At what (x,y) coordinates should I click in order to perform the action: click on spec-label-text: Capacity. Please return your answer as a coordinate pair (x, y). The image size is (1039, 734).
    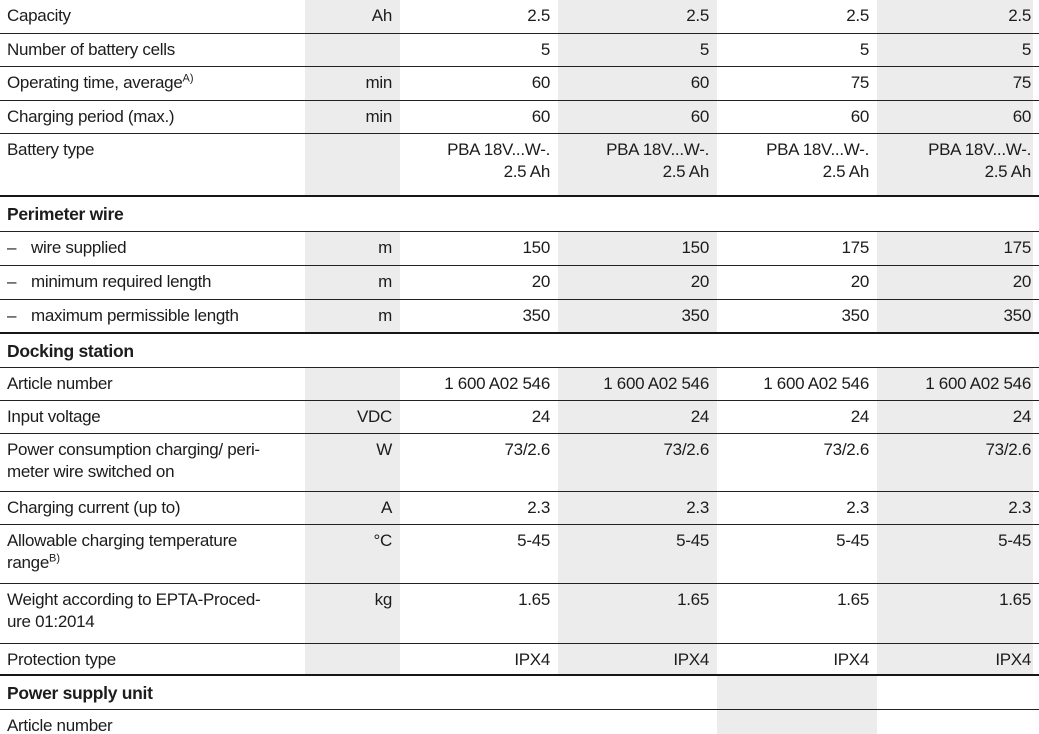
    Looking at the image, I should click on (39, 15).